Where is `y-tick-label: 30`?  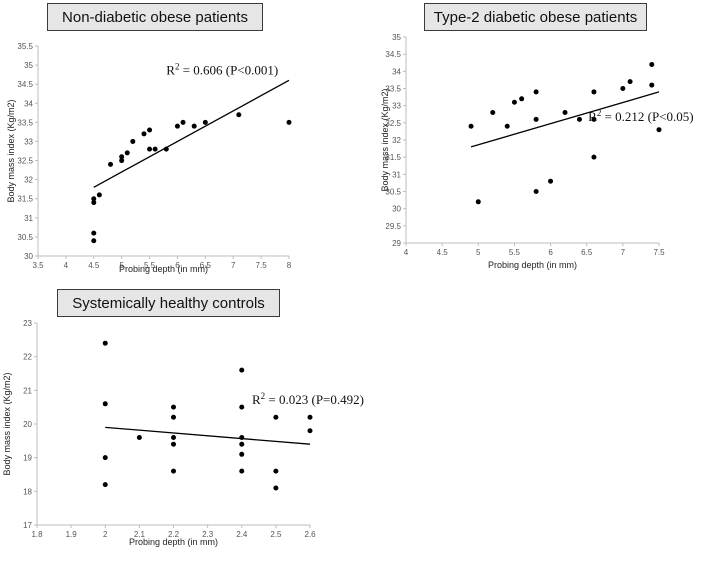
y-tick-label: 30 is located at coordinates (396, 209).